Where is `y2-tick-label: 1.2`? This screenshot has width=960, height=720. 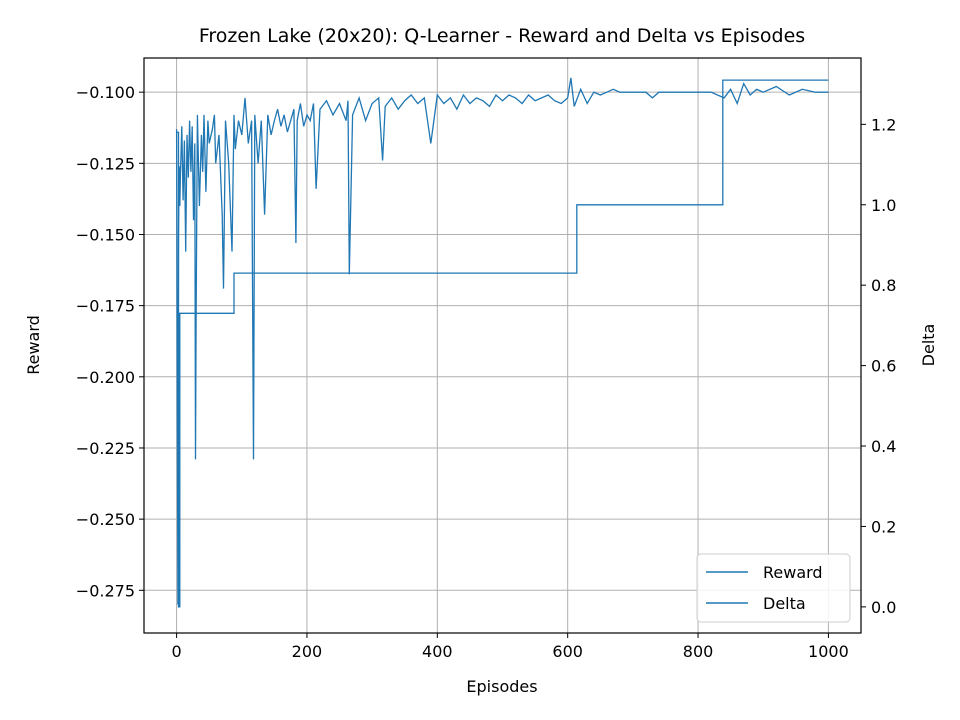 y2-tick-label: 1.2 is located at coordinates (883, 124).